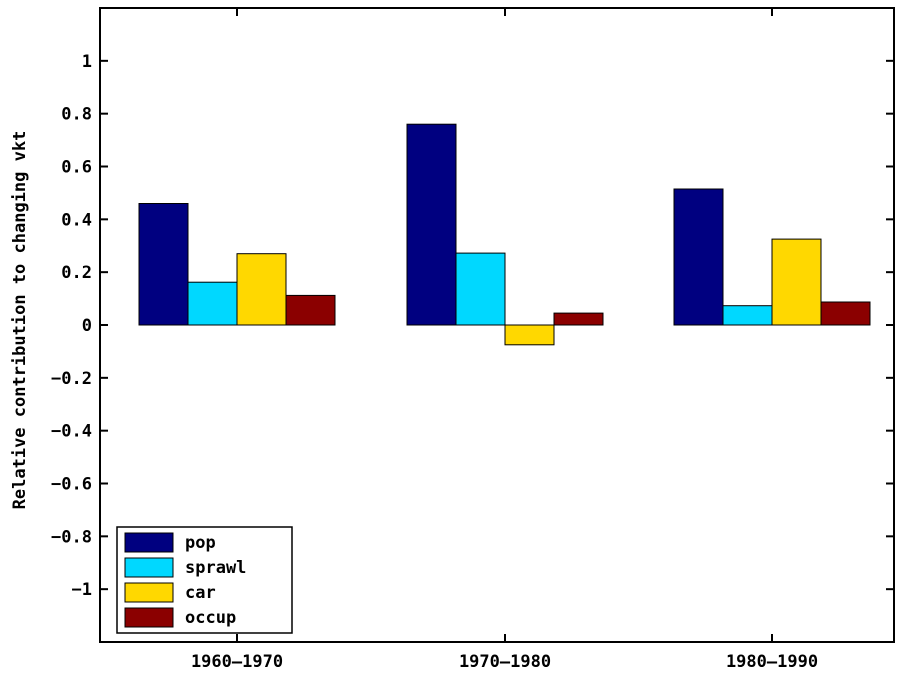 Image resolution: width=908 pixels, height=674 pixels. Describe the element at coordinates (149, 542) in the screenshot. I see `legend-swatch-pop` at that location.